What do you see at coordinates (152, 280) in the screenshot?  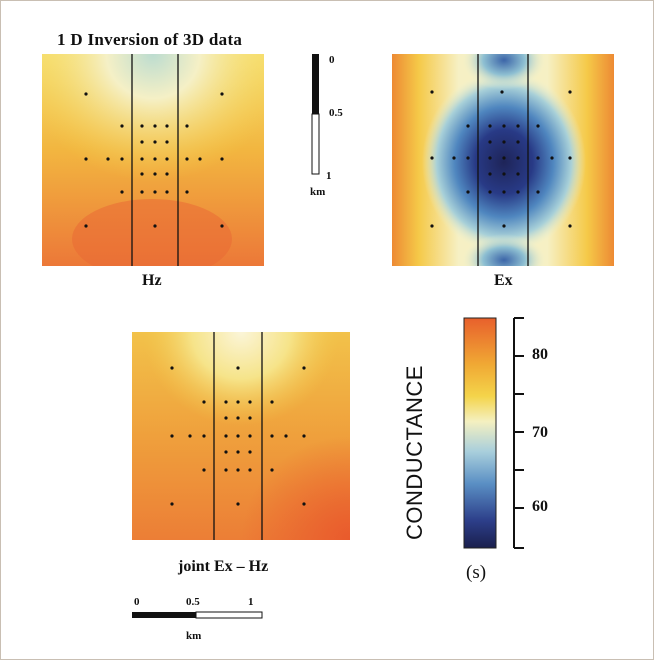 I see `hz-label: Hz` at bounding box center [152, 280].